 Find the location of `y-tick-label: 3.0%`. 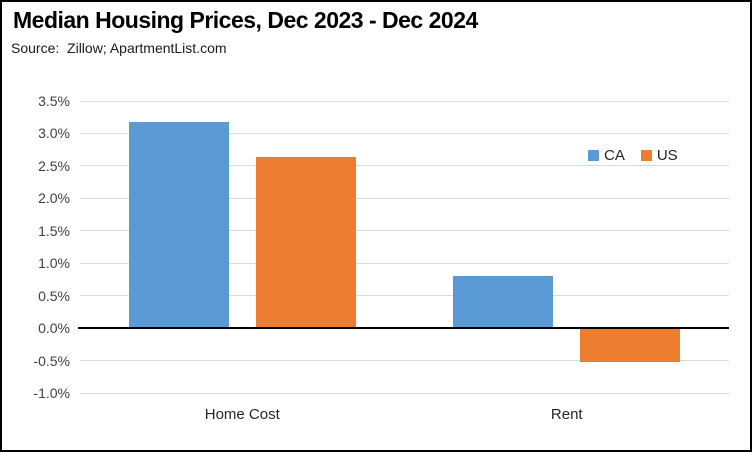

y-tick-label: 3.0% is located at coordinates (54, 133).